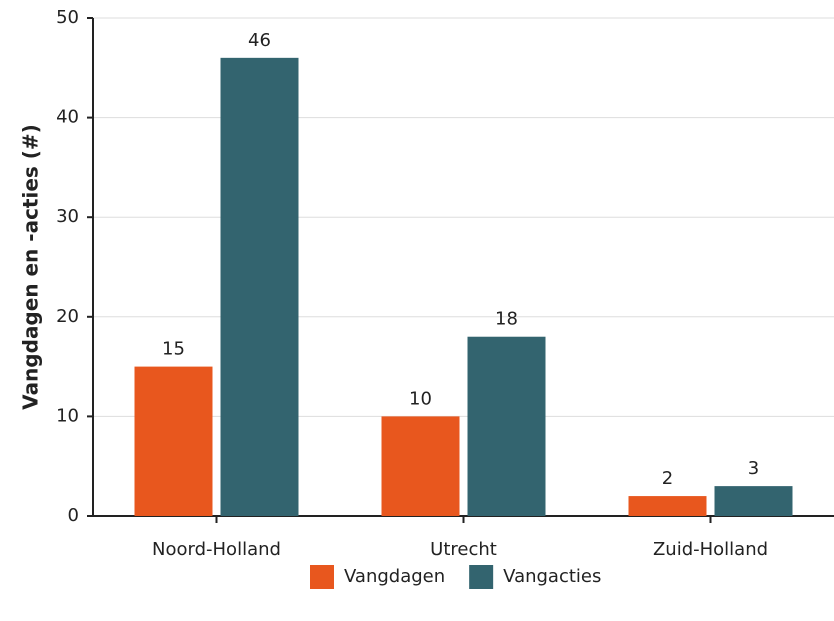  I want to click on y-tick-label: 50, so click(67, 17).